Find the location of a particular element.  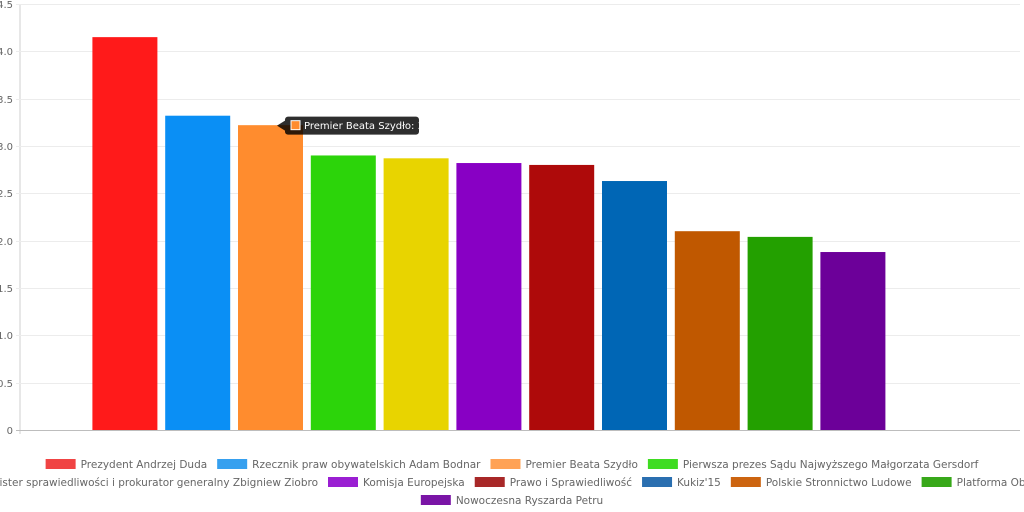

legend-item: Prawo i Sprawiedliwość is located at coordinates (553, 483).